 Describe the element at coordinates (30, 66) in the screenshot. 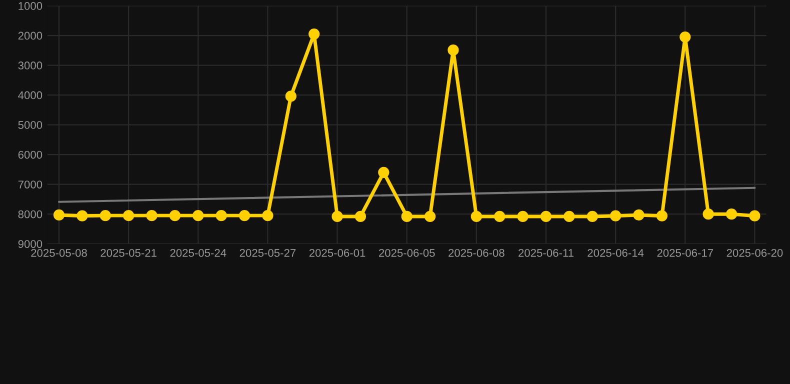

I see `y-tick-label: 3000` at that location.